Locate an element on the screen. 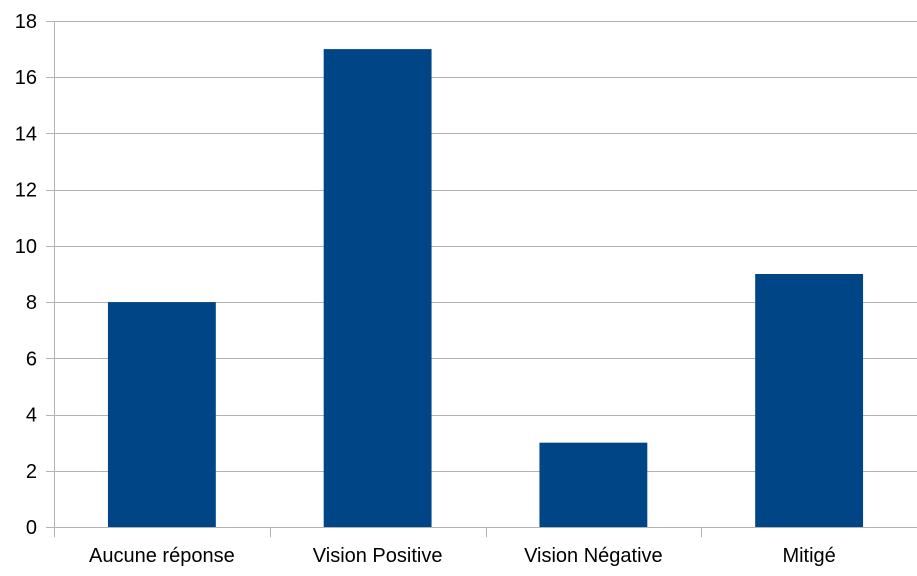  y-tick-label: 2 is located at coordinates (31, 472).